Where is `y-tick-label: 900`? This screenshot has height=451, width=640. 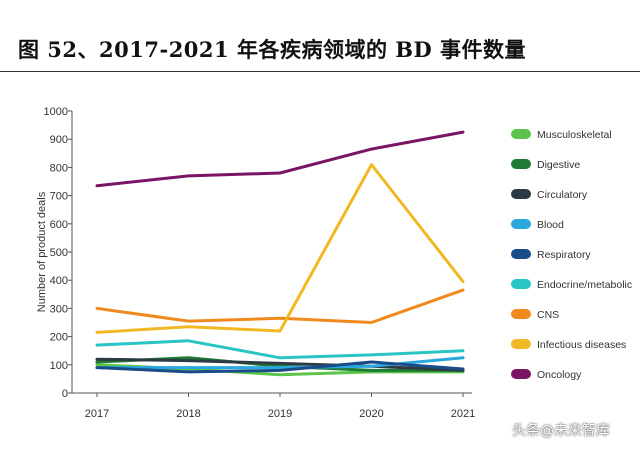 y-tick-label: 900 is located at coordinates (59, 140).